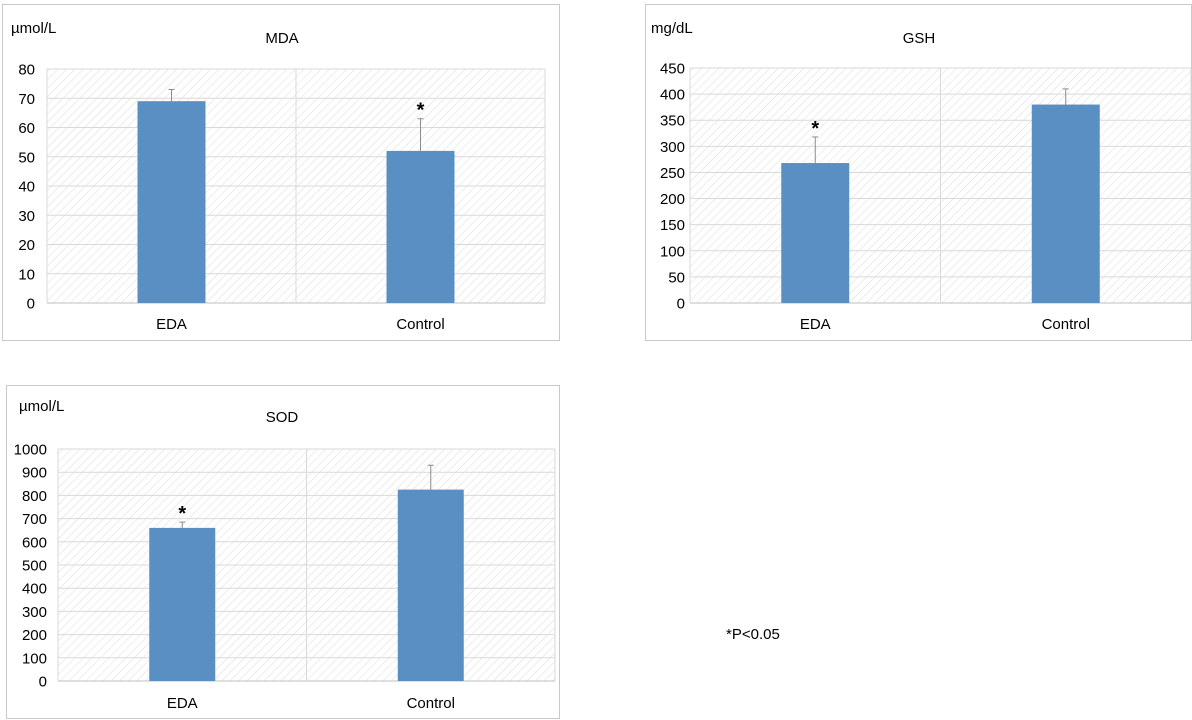 The height and width of the screenshot is (720, 1192). Describe the element at coordinates (282, 417) in the screenshot. I see `chart-title: SOD` at that location.